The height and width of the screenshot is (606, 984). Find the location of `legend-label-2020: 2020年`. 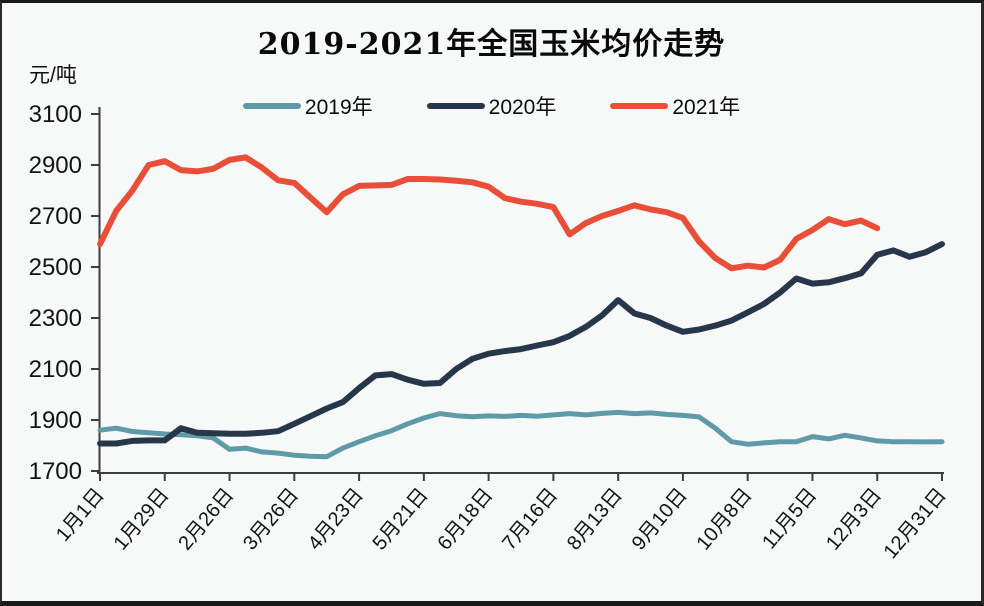

legend-label-2020: 2020年 is located at coordinates (522, 107).